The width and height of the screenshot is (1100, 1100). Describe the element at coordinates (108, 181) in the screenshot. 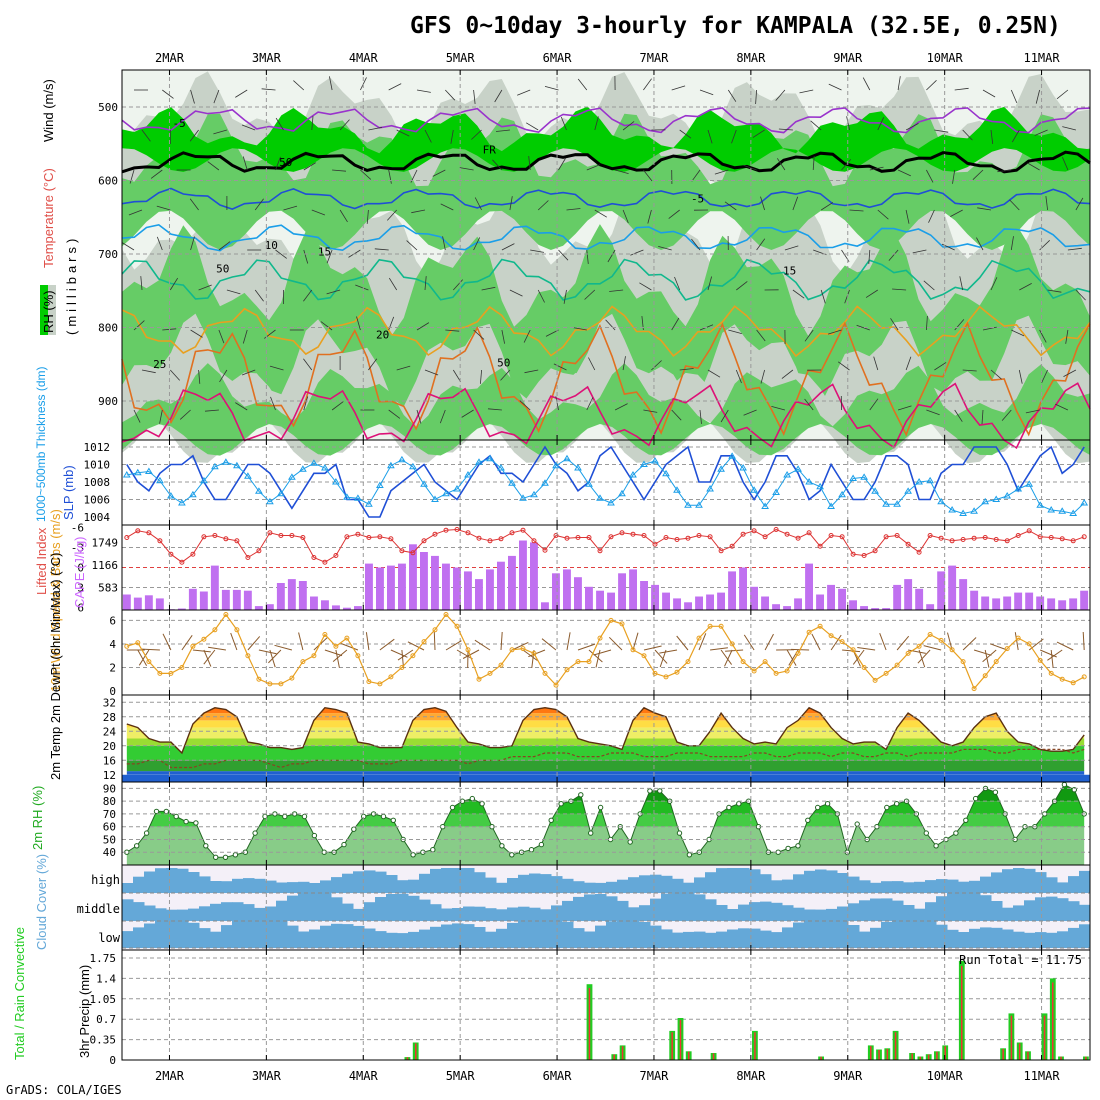

I see `pressure-tick-label: 600` at that location.